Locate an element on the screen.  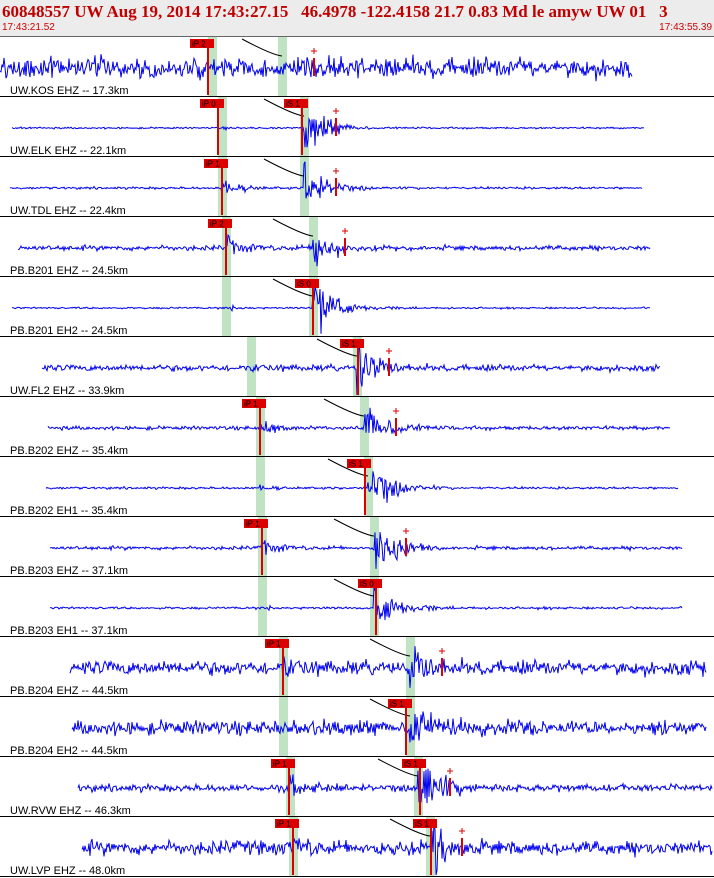
trace-row: iP 1 PB.B204 EHZ -- 44.5km is located at coordinates (357, 667).